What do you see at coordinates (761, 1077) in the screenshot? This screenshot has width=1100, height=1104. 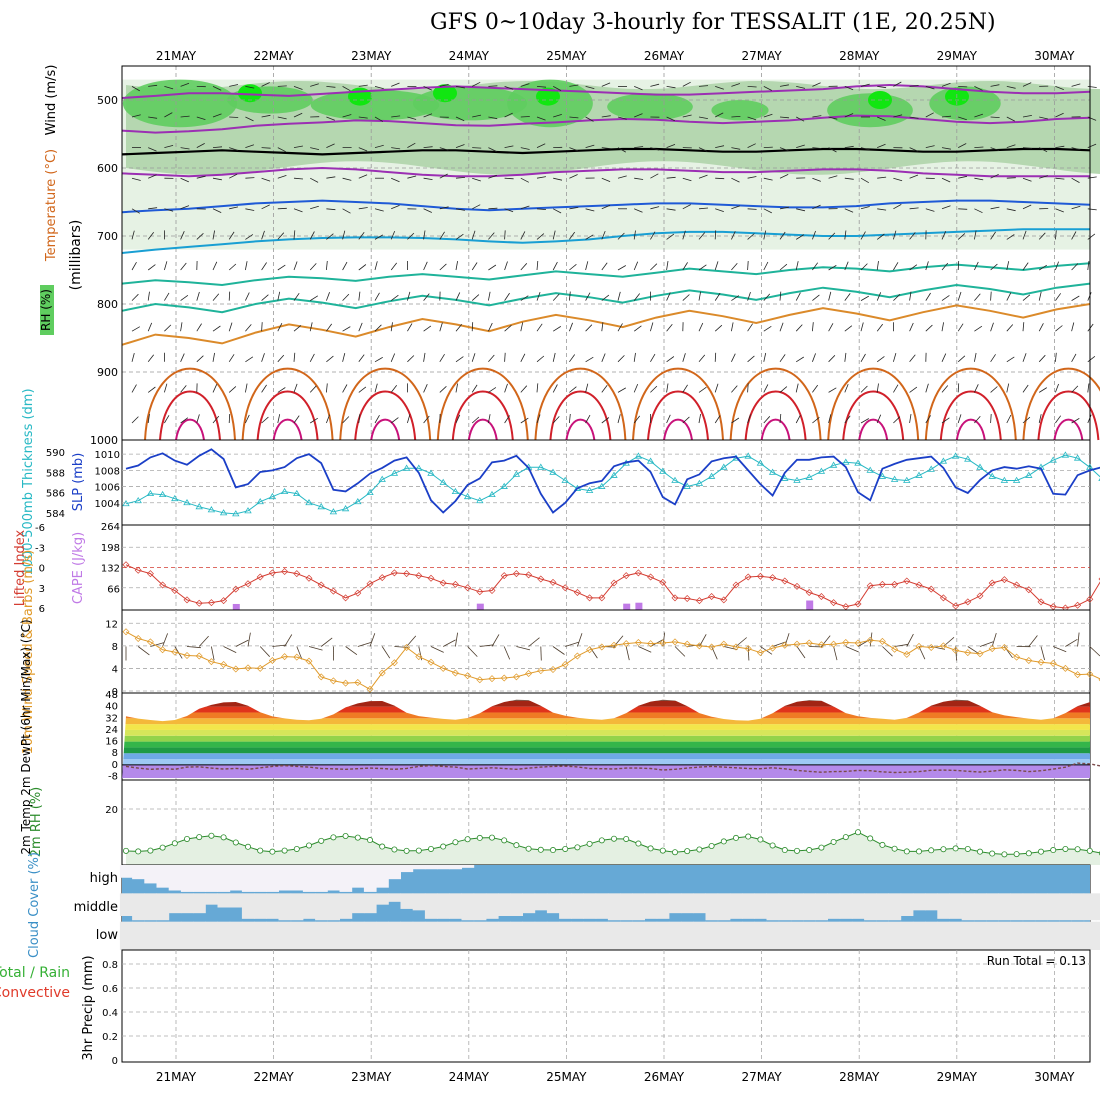 I see `x-label-bottom: 27MAY` at bounding box center [761, 1077].